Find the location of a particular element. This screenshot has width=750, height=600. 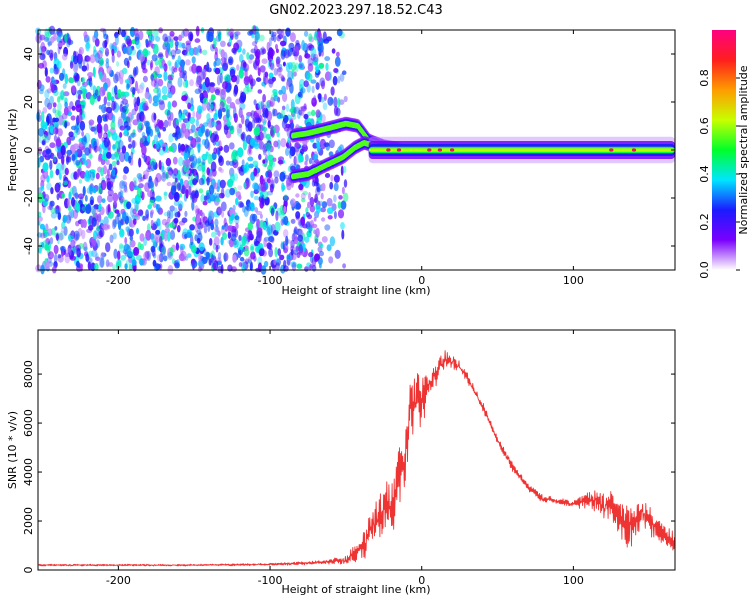

carrier-peak is located at coordinates (452, 150).